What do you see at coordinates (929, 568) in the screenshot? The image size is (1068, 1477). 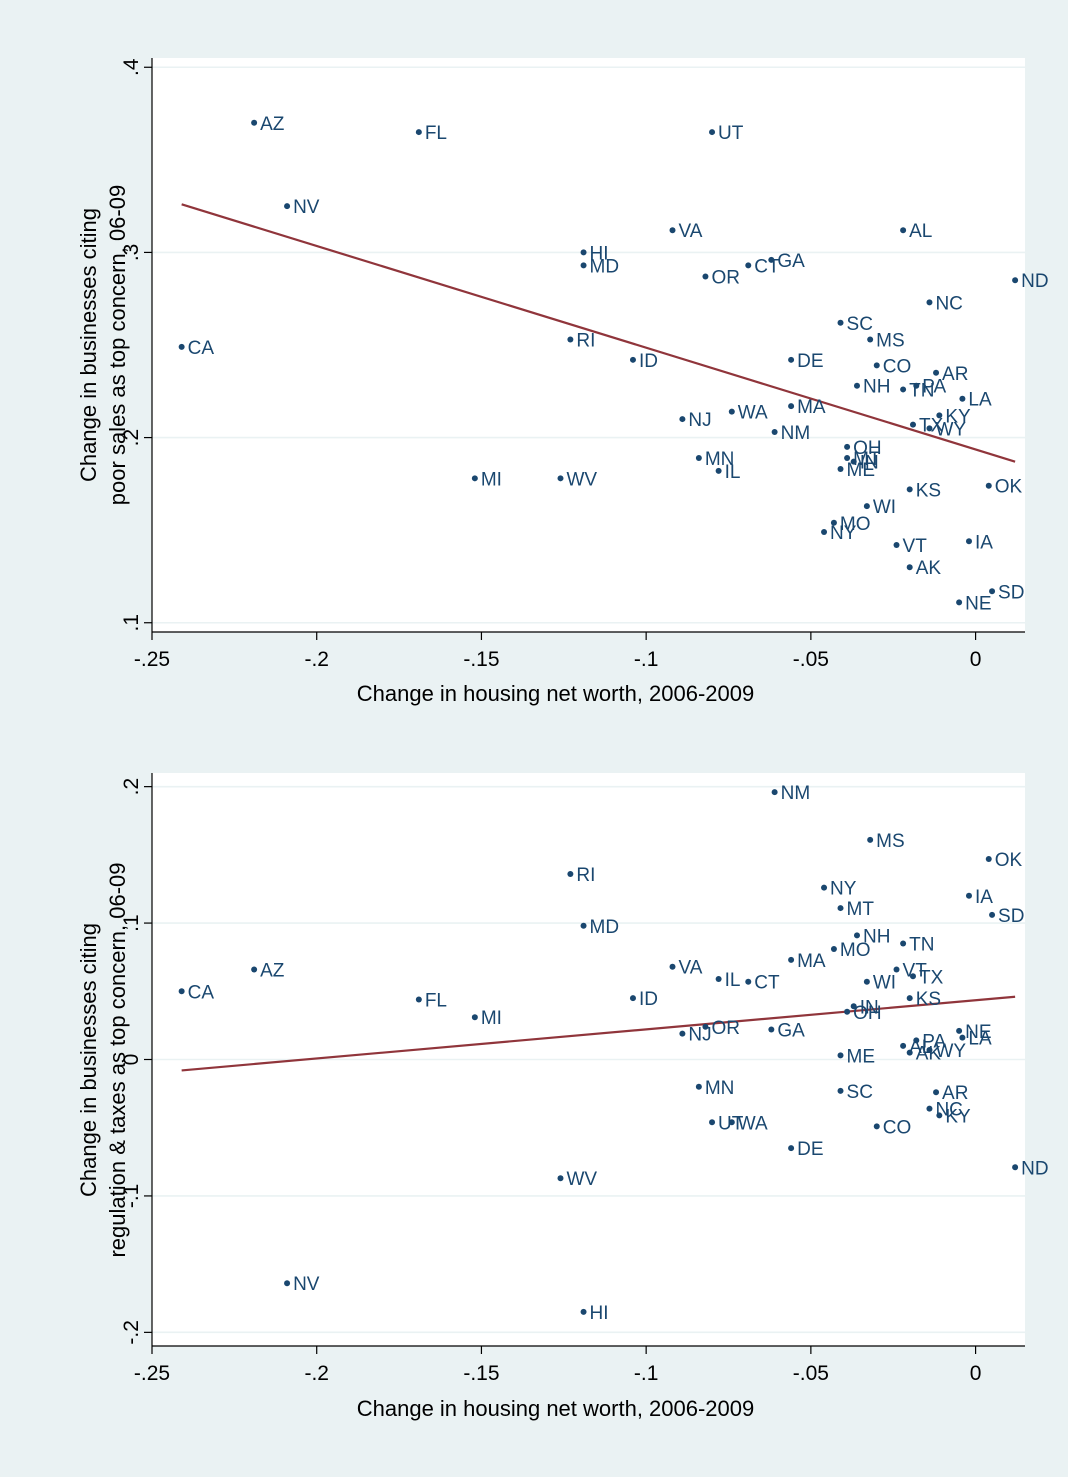 I see `point-label: AK` at bounding box center [929, 568].